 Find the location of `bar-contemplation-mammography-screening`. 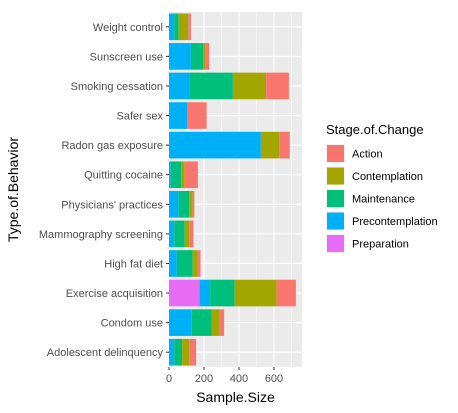

bar-contemplation-mammography-screening is located at coordinates (187, 234).